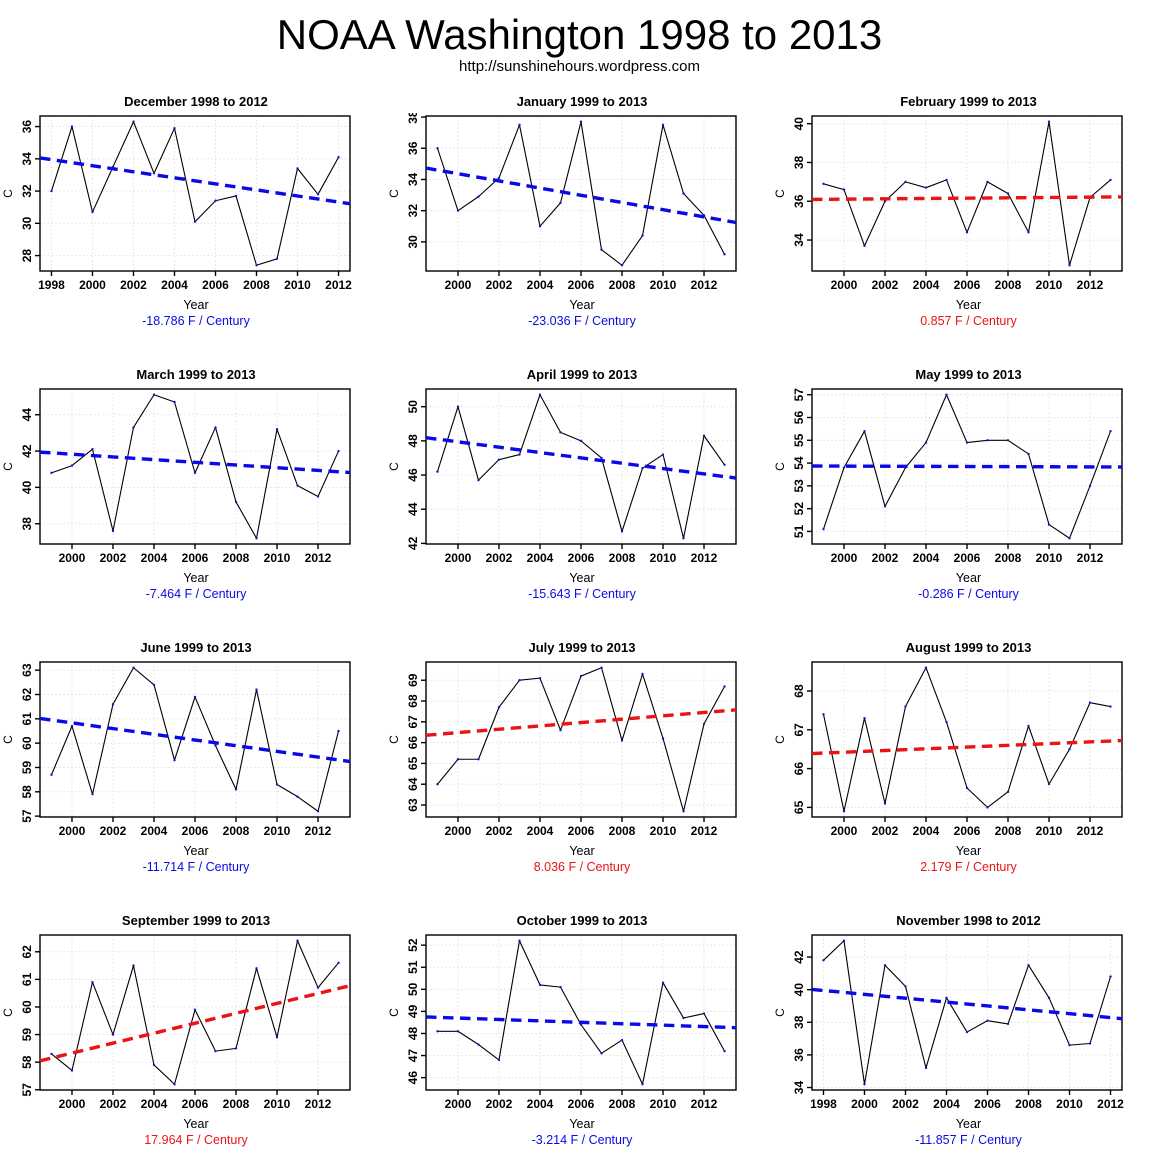 This screenshot has width=1159, height=1158. Describe the element at coordinates (968, 867) in the screenshot. I see `trend-rate-label: 2.179 F / Century` at that location.